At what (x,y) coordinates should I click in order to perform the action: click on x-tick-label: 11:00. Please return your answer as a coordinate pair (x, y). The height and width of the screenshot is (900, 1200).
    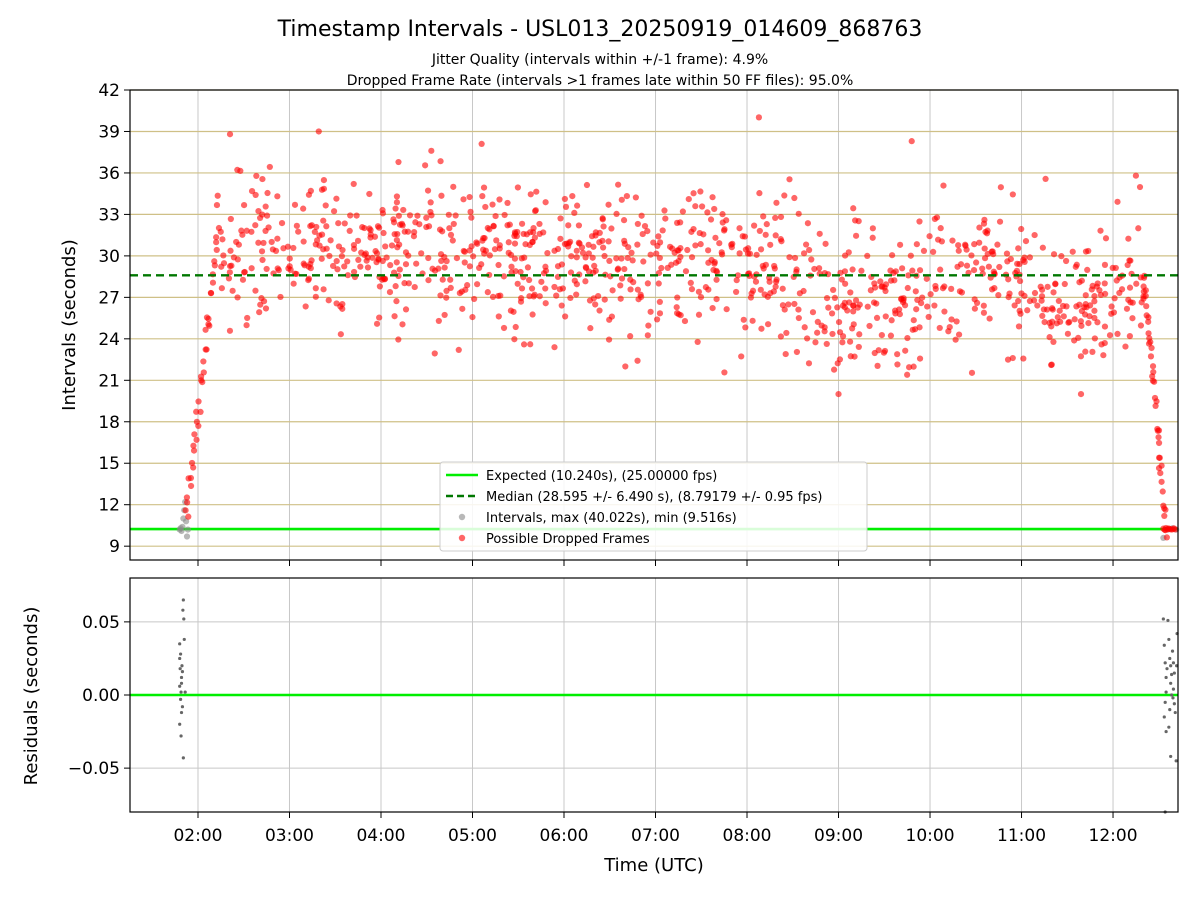
    Looking at the image, I should click on (1021, 836).